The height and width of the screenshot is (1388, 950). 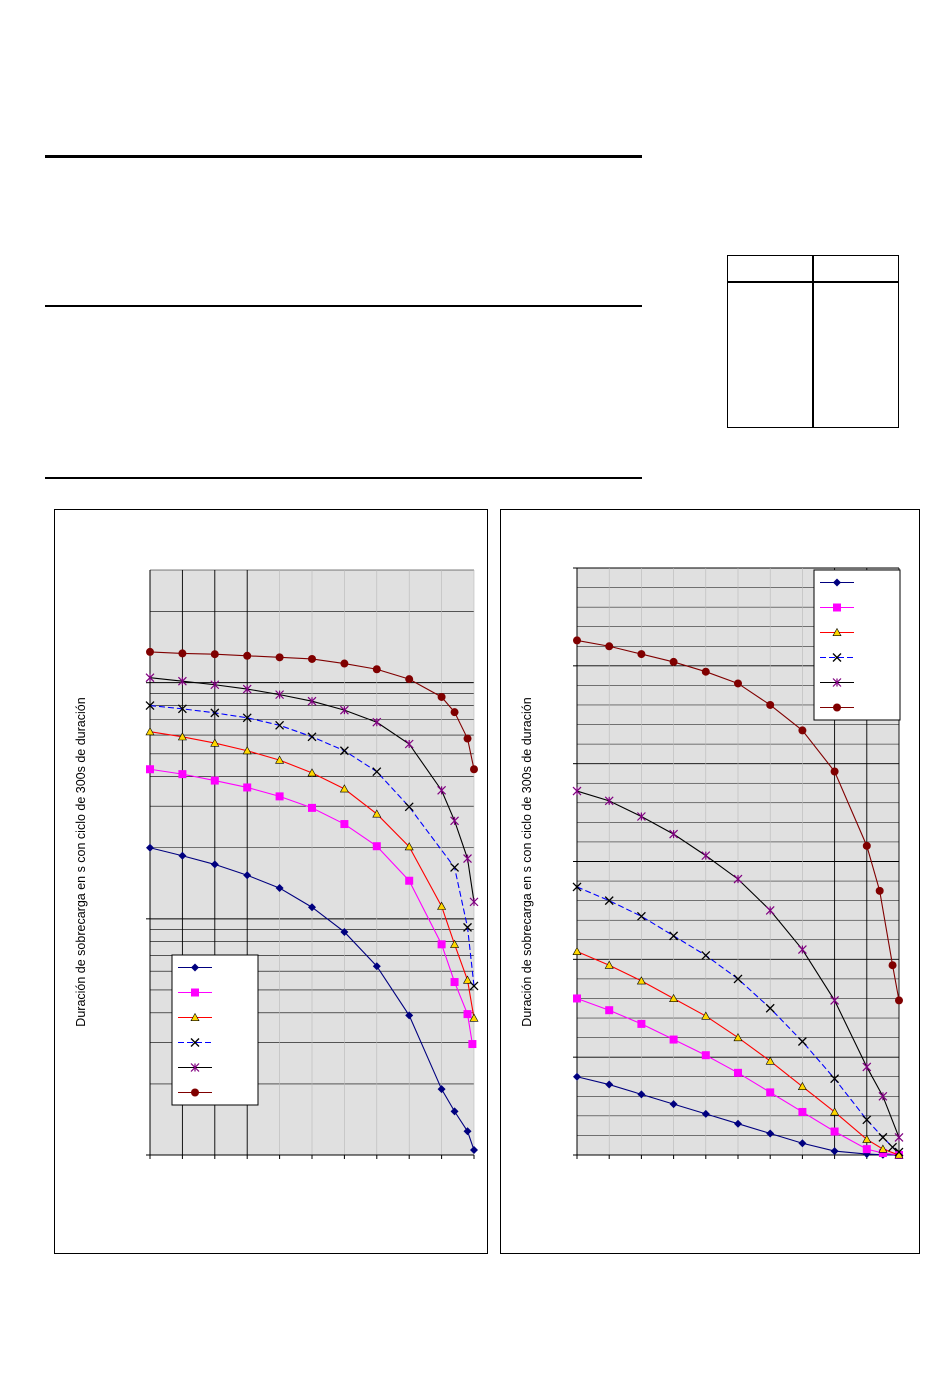 I want to click on legend, so click(x=857, y=645).